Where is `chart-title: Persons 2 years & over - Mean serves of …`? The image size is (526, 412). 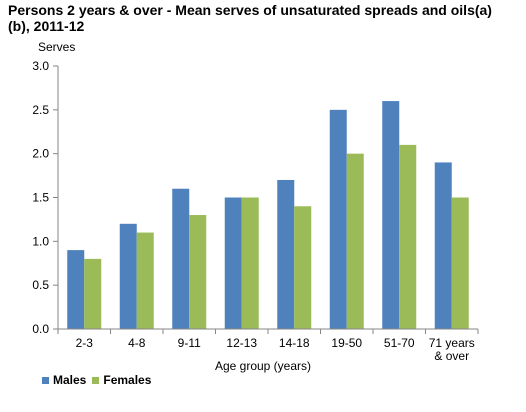
chart-title: Persons 2 years & over - Mean serves of … is located at coordinates (250, 18).